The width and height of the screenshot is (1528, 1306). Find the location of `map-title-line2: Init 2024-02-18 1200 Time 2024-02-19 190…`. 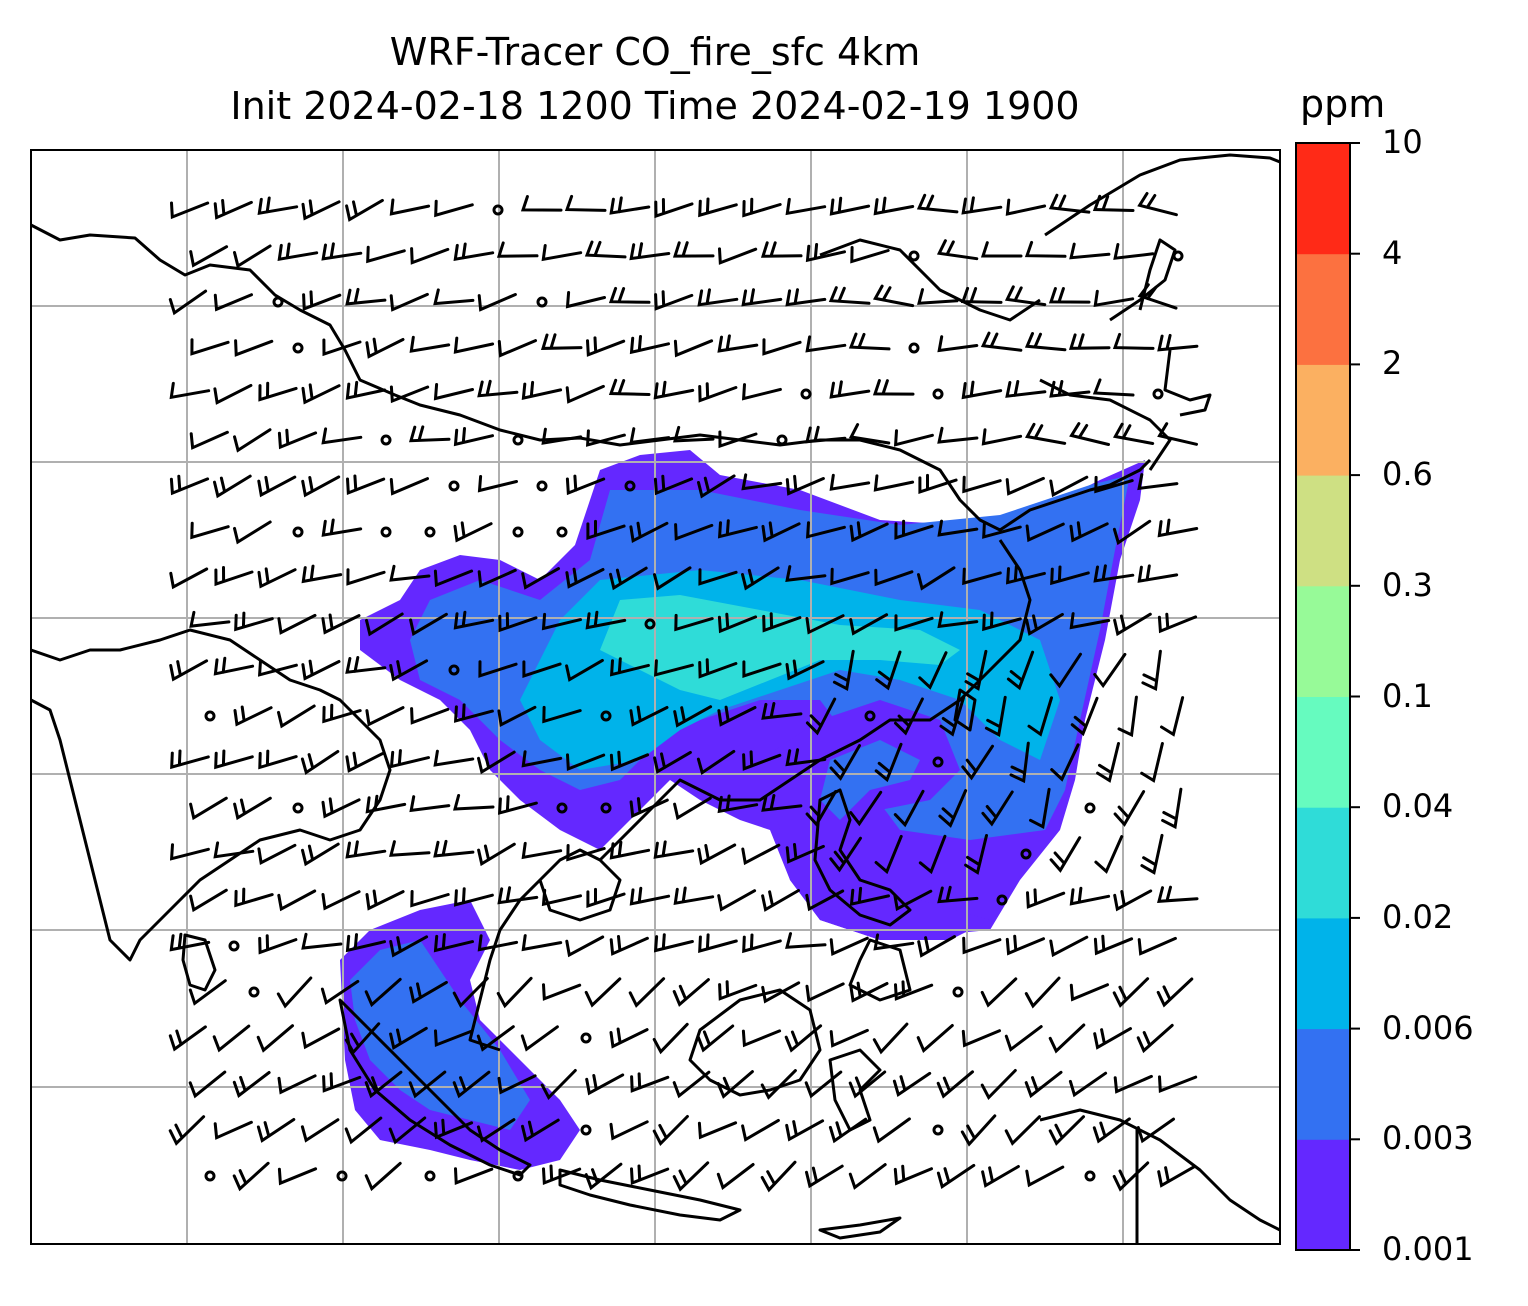

map-title-line2: Init 2024-02-18 1200 Time 2024-02-19 190… is located at coordinates (655, 106).